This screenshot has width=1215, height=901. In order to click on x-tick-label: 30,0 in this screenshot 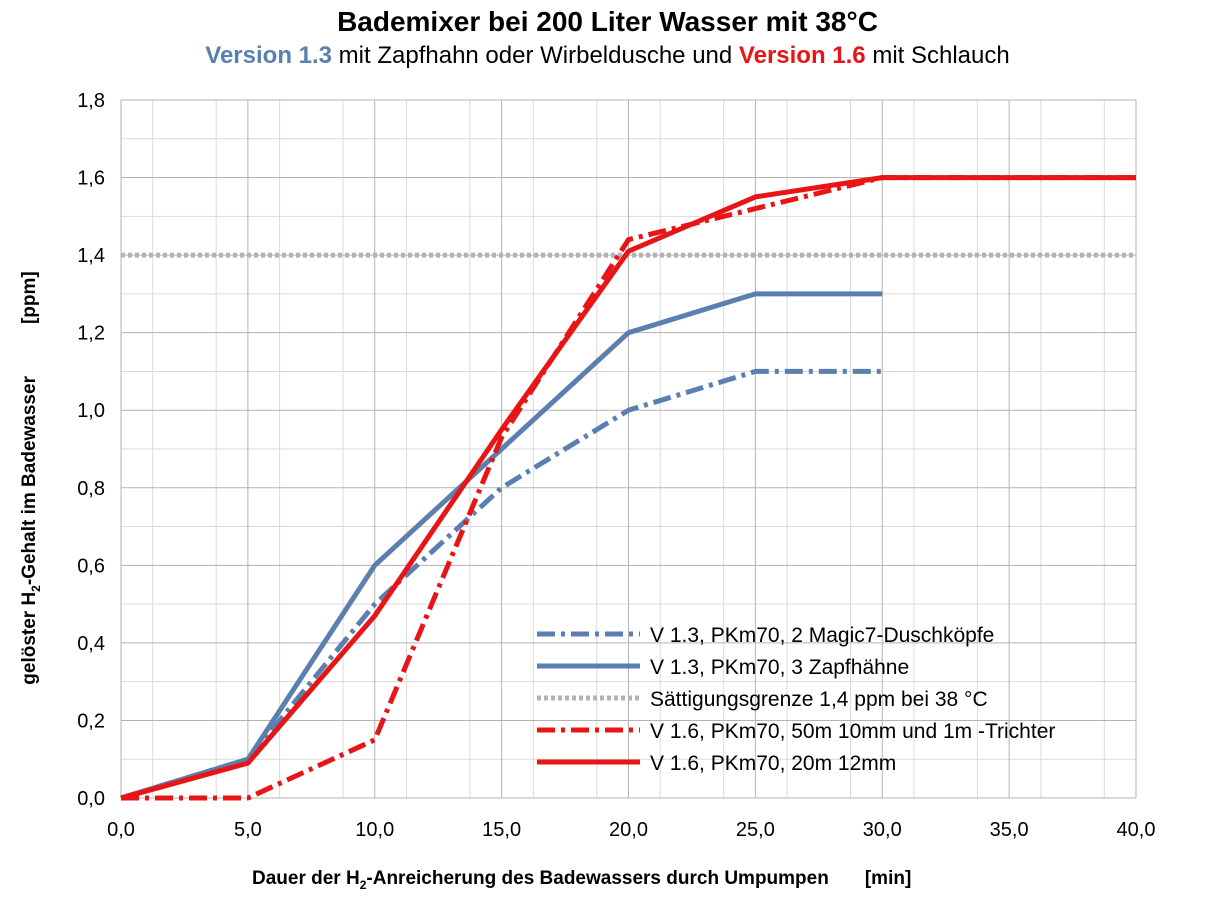, I will do `click(882, 830)`.